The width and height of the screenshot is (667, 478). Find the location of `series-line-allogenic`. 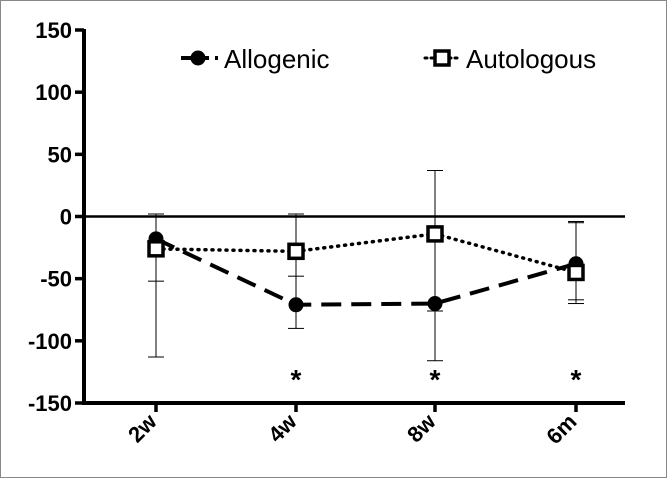

series-line-allogenic is located at coordinates (366, 272).